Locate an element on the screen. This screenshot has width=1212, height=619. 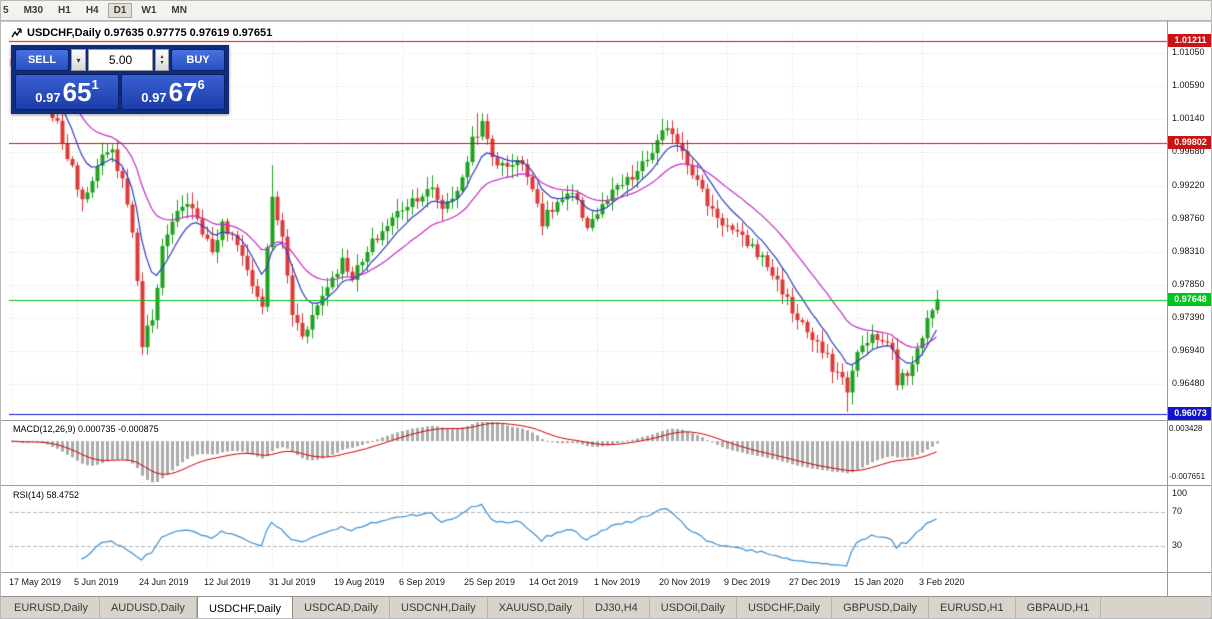
chart-tab: AUDUSD,Daily is located at coordinates (148, 607).